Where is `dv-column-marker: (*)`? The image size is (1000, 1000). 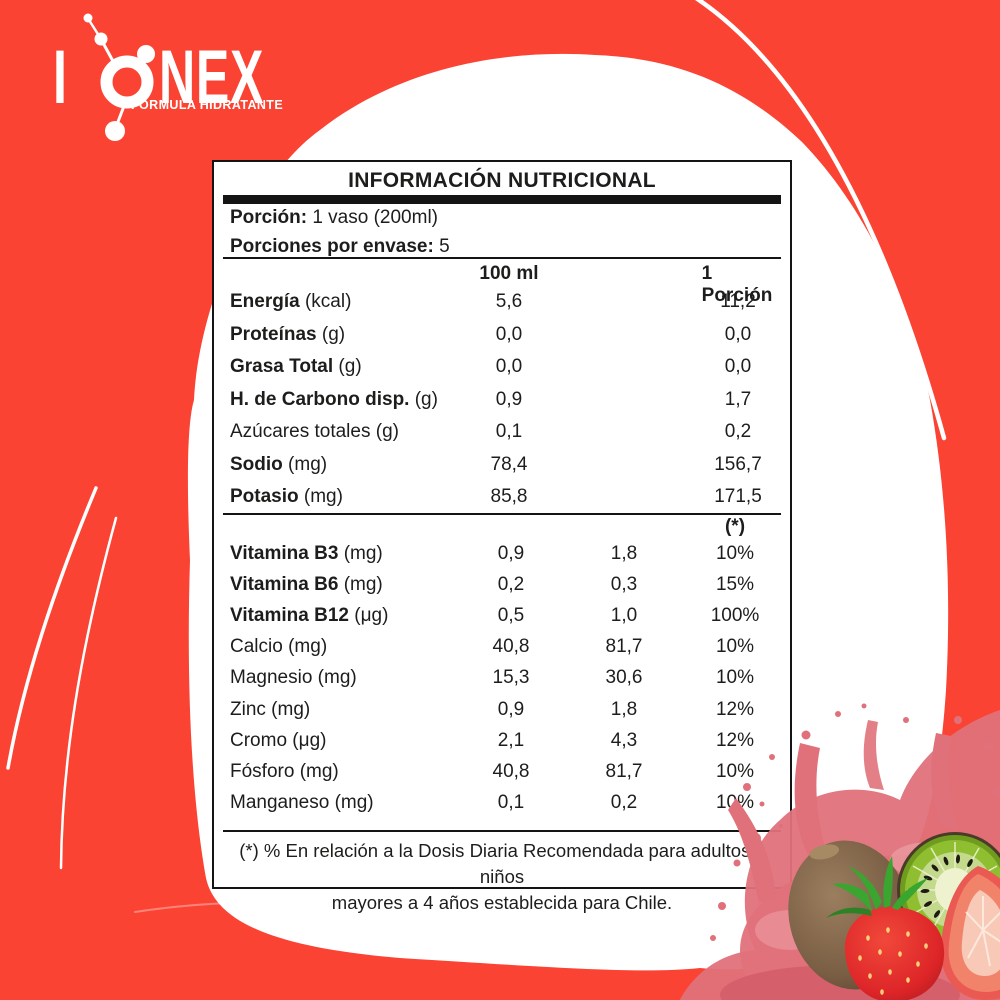 dv-column-marker: (*) is located at coordinates (735, 526).